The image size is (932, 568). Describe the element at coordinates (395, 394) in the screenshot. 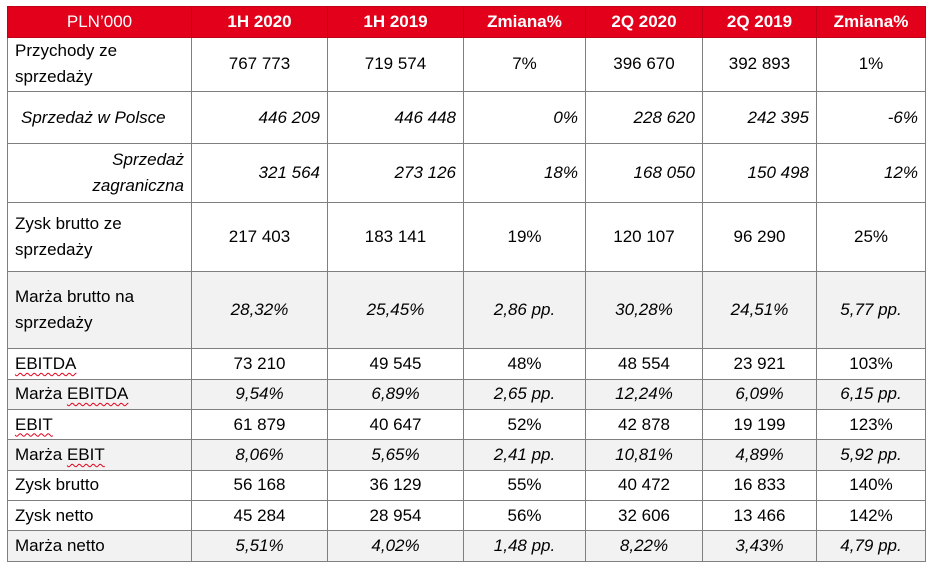

I see `cell: 6,89%` at that location.